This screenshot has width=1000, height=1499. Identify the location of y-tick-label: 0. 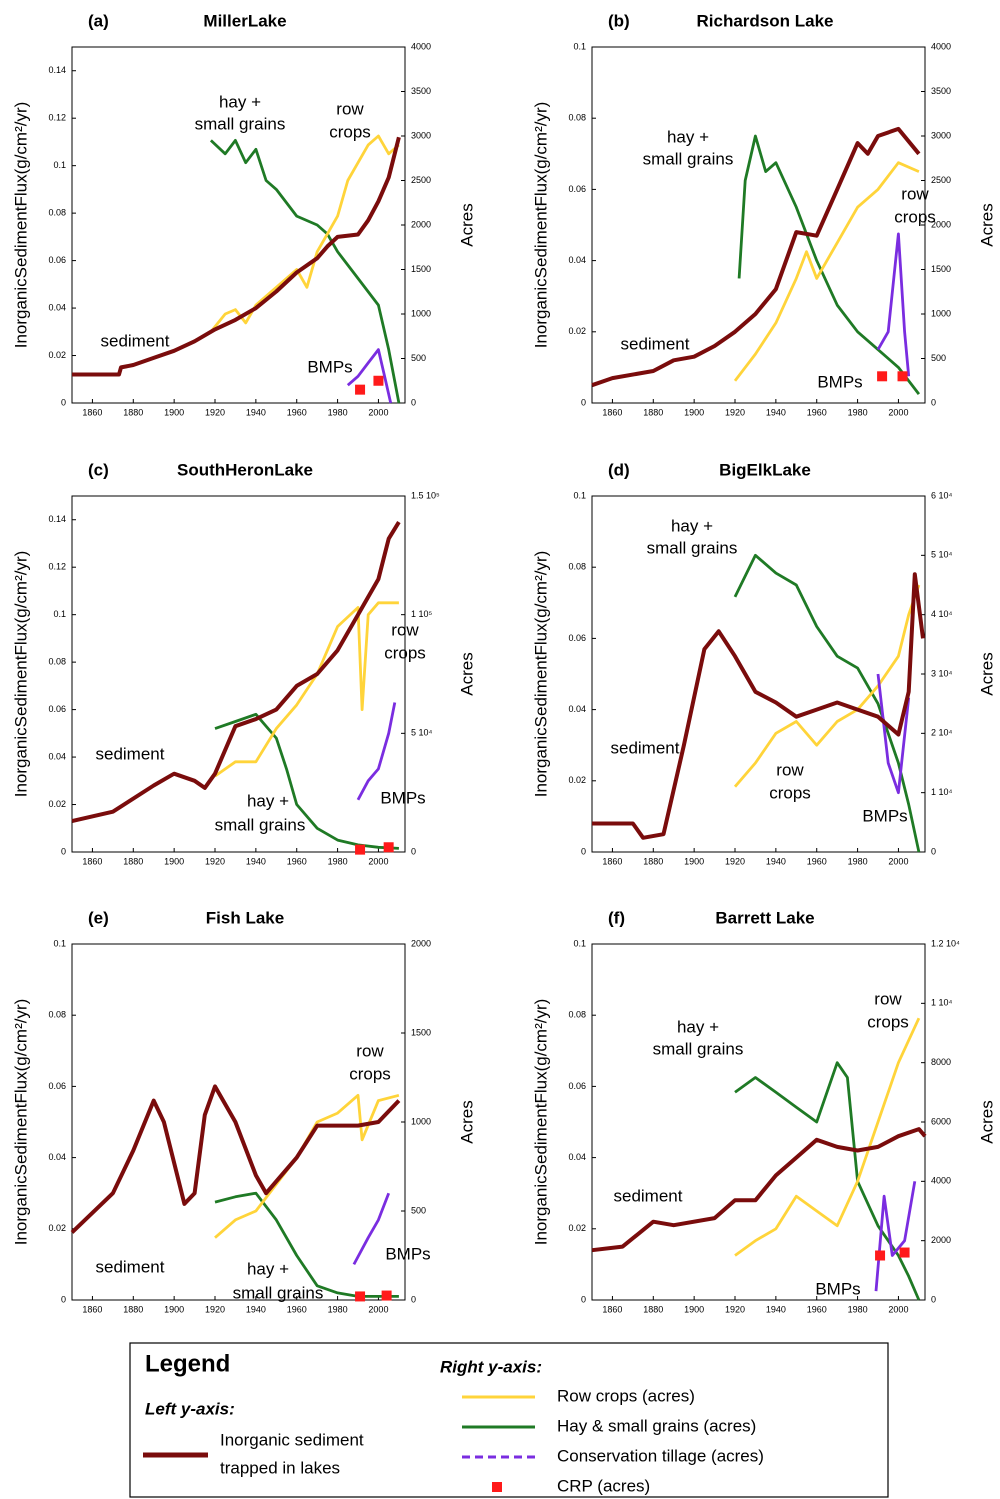
(583, 851).